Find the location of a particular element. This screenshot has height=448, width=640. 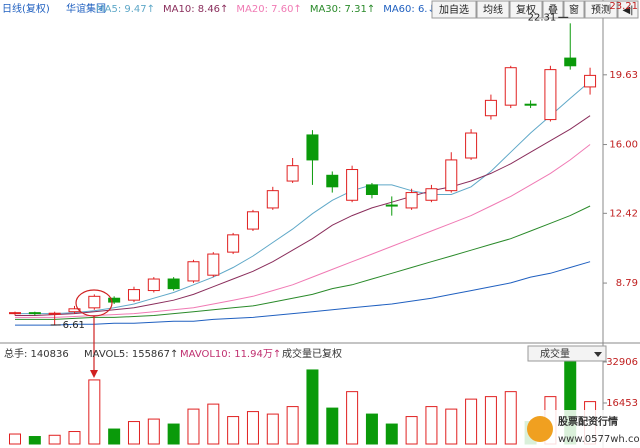

y-tick-label: 23.21 is located at coordinates (623, 6).